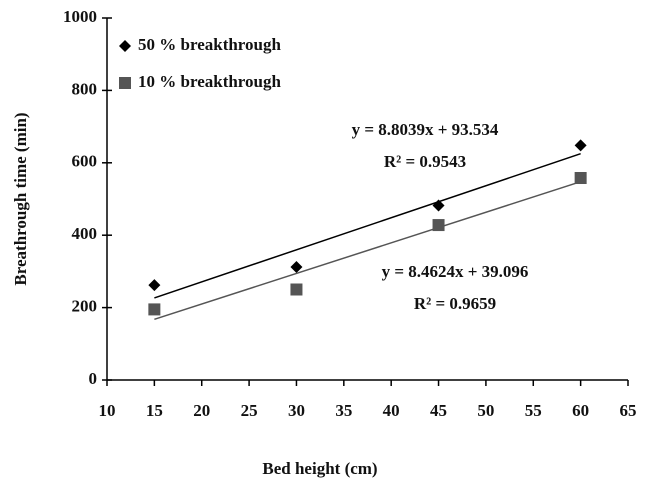 The width and height of the screenshot is (651, 486). I want to click on y-tick-label: 400, so click(85, 233).